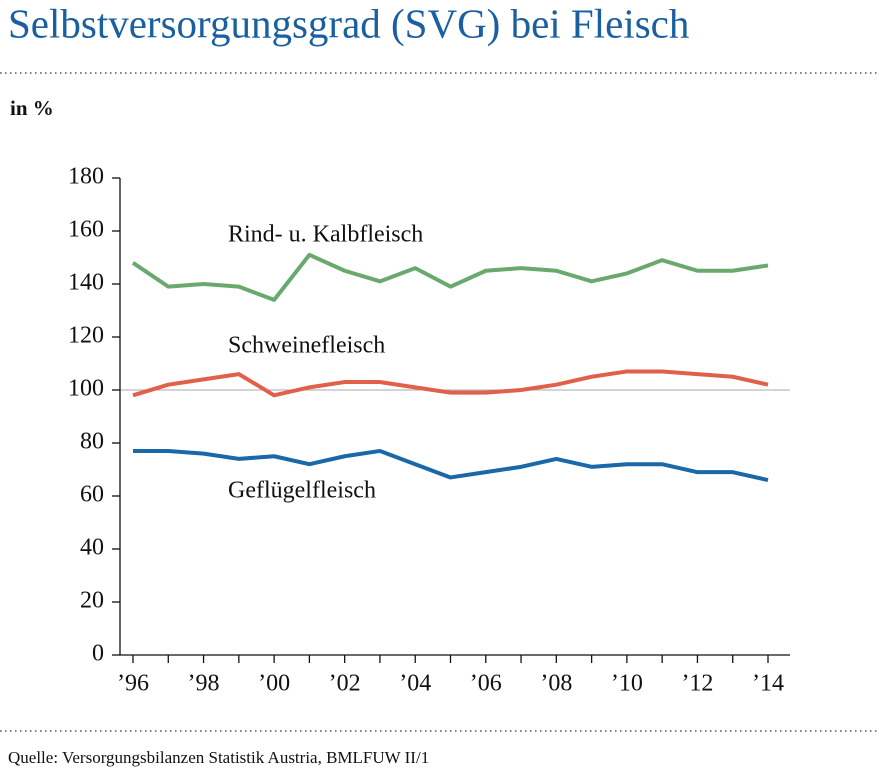 The image size is (879, 779). Describe the element at coordinates (274, 684) in the screenshot. I see `x-tick-label: ’00` at that location.